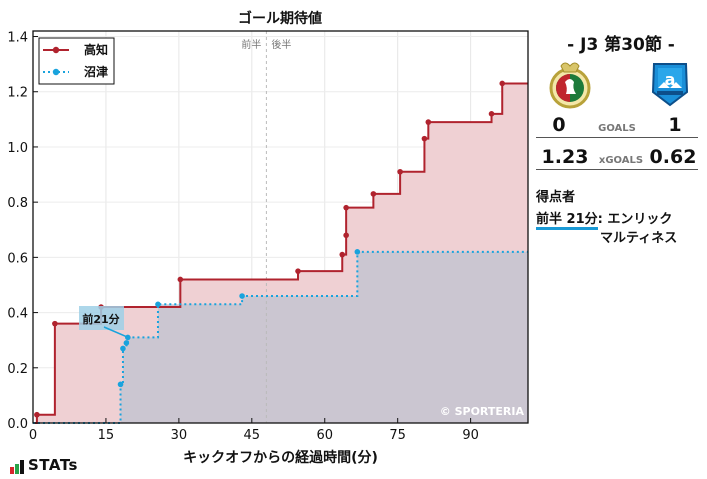 The width and height of the screenshot is (707, 479). Describe the element at coordinates (606, 229) in the screenshot. I see `scorer-item: 前半 21分: エンリック マルティネス` at that location.